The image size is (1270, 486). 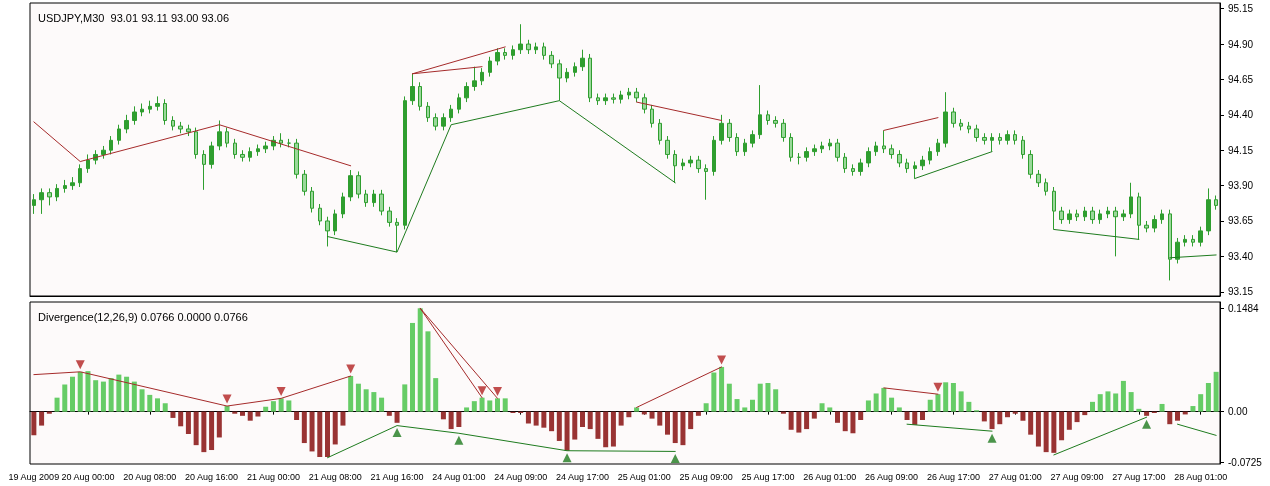 I want to click on x-tick-label: 21 Aug 00:00, so click(x=273, y=476).